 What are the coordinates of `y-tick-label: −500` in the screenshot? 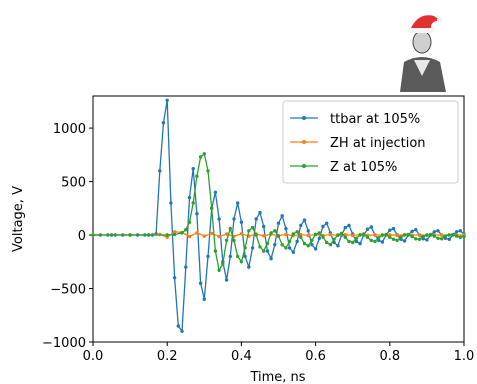 It's located at (68, 290).